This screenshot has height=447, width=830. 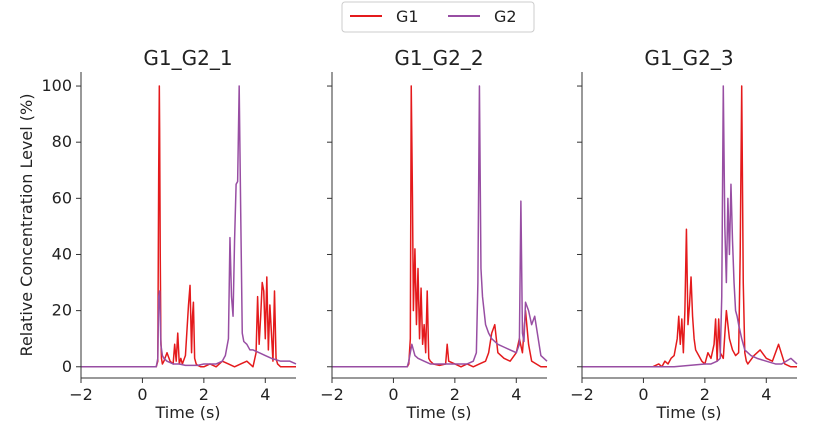 What do you see at coordinates (582, 394) in the screenshot?
I see `panel-3-x-tick-label: −2` at bounding box center [582, 394].